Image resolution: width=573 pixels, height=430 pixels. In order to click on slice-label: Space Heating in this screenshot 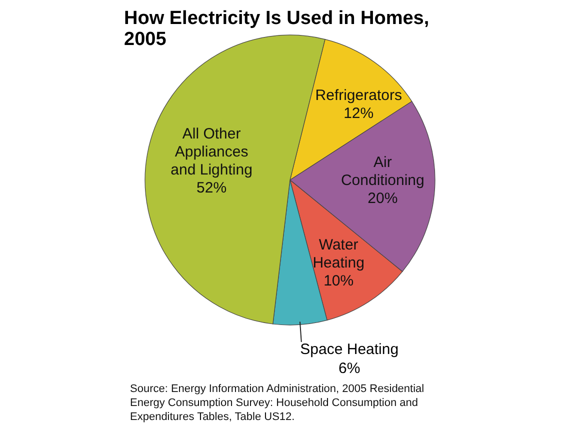, I will do `click(349, 349)`.